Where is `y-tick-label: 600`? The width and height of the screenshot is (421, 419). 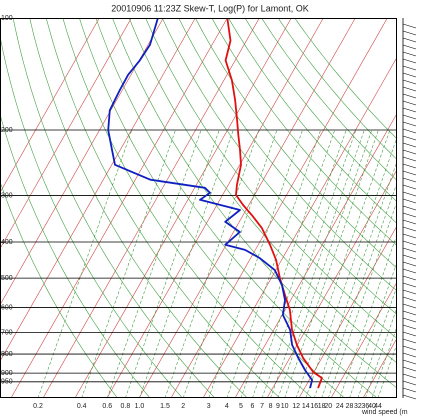 y-tick-label: 600 is located at coordinates (7, 307).